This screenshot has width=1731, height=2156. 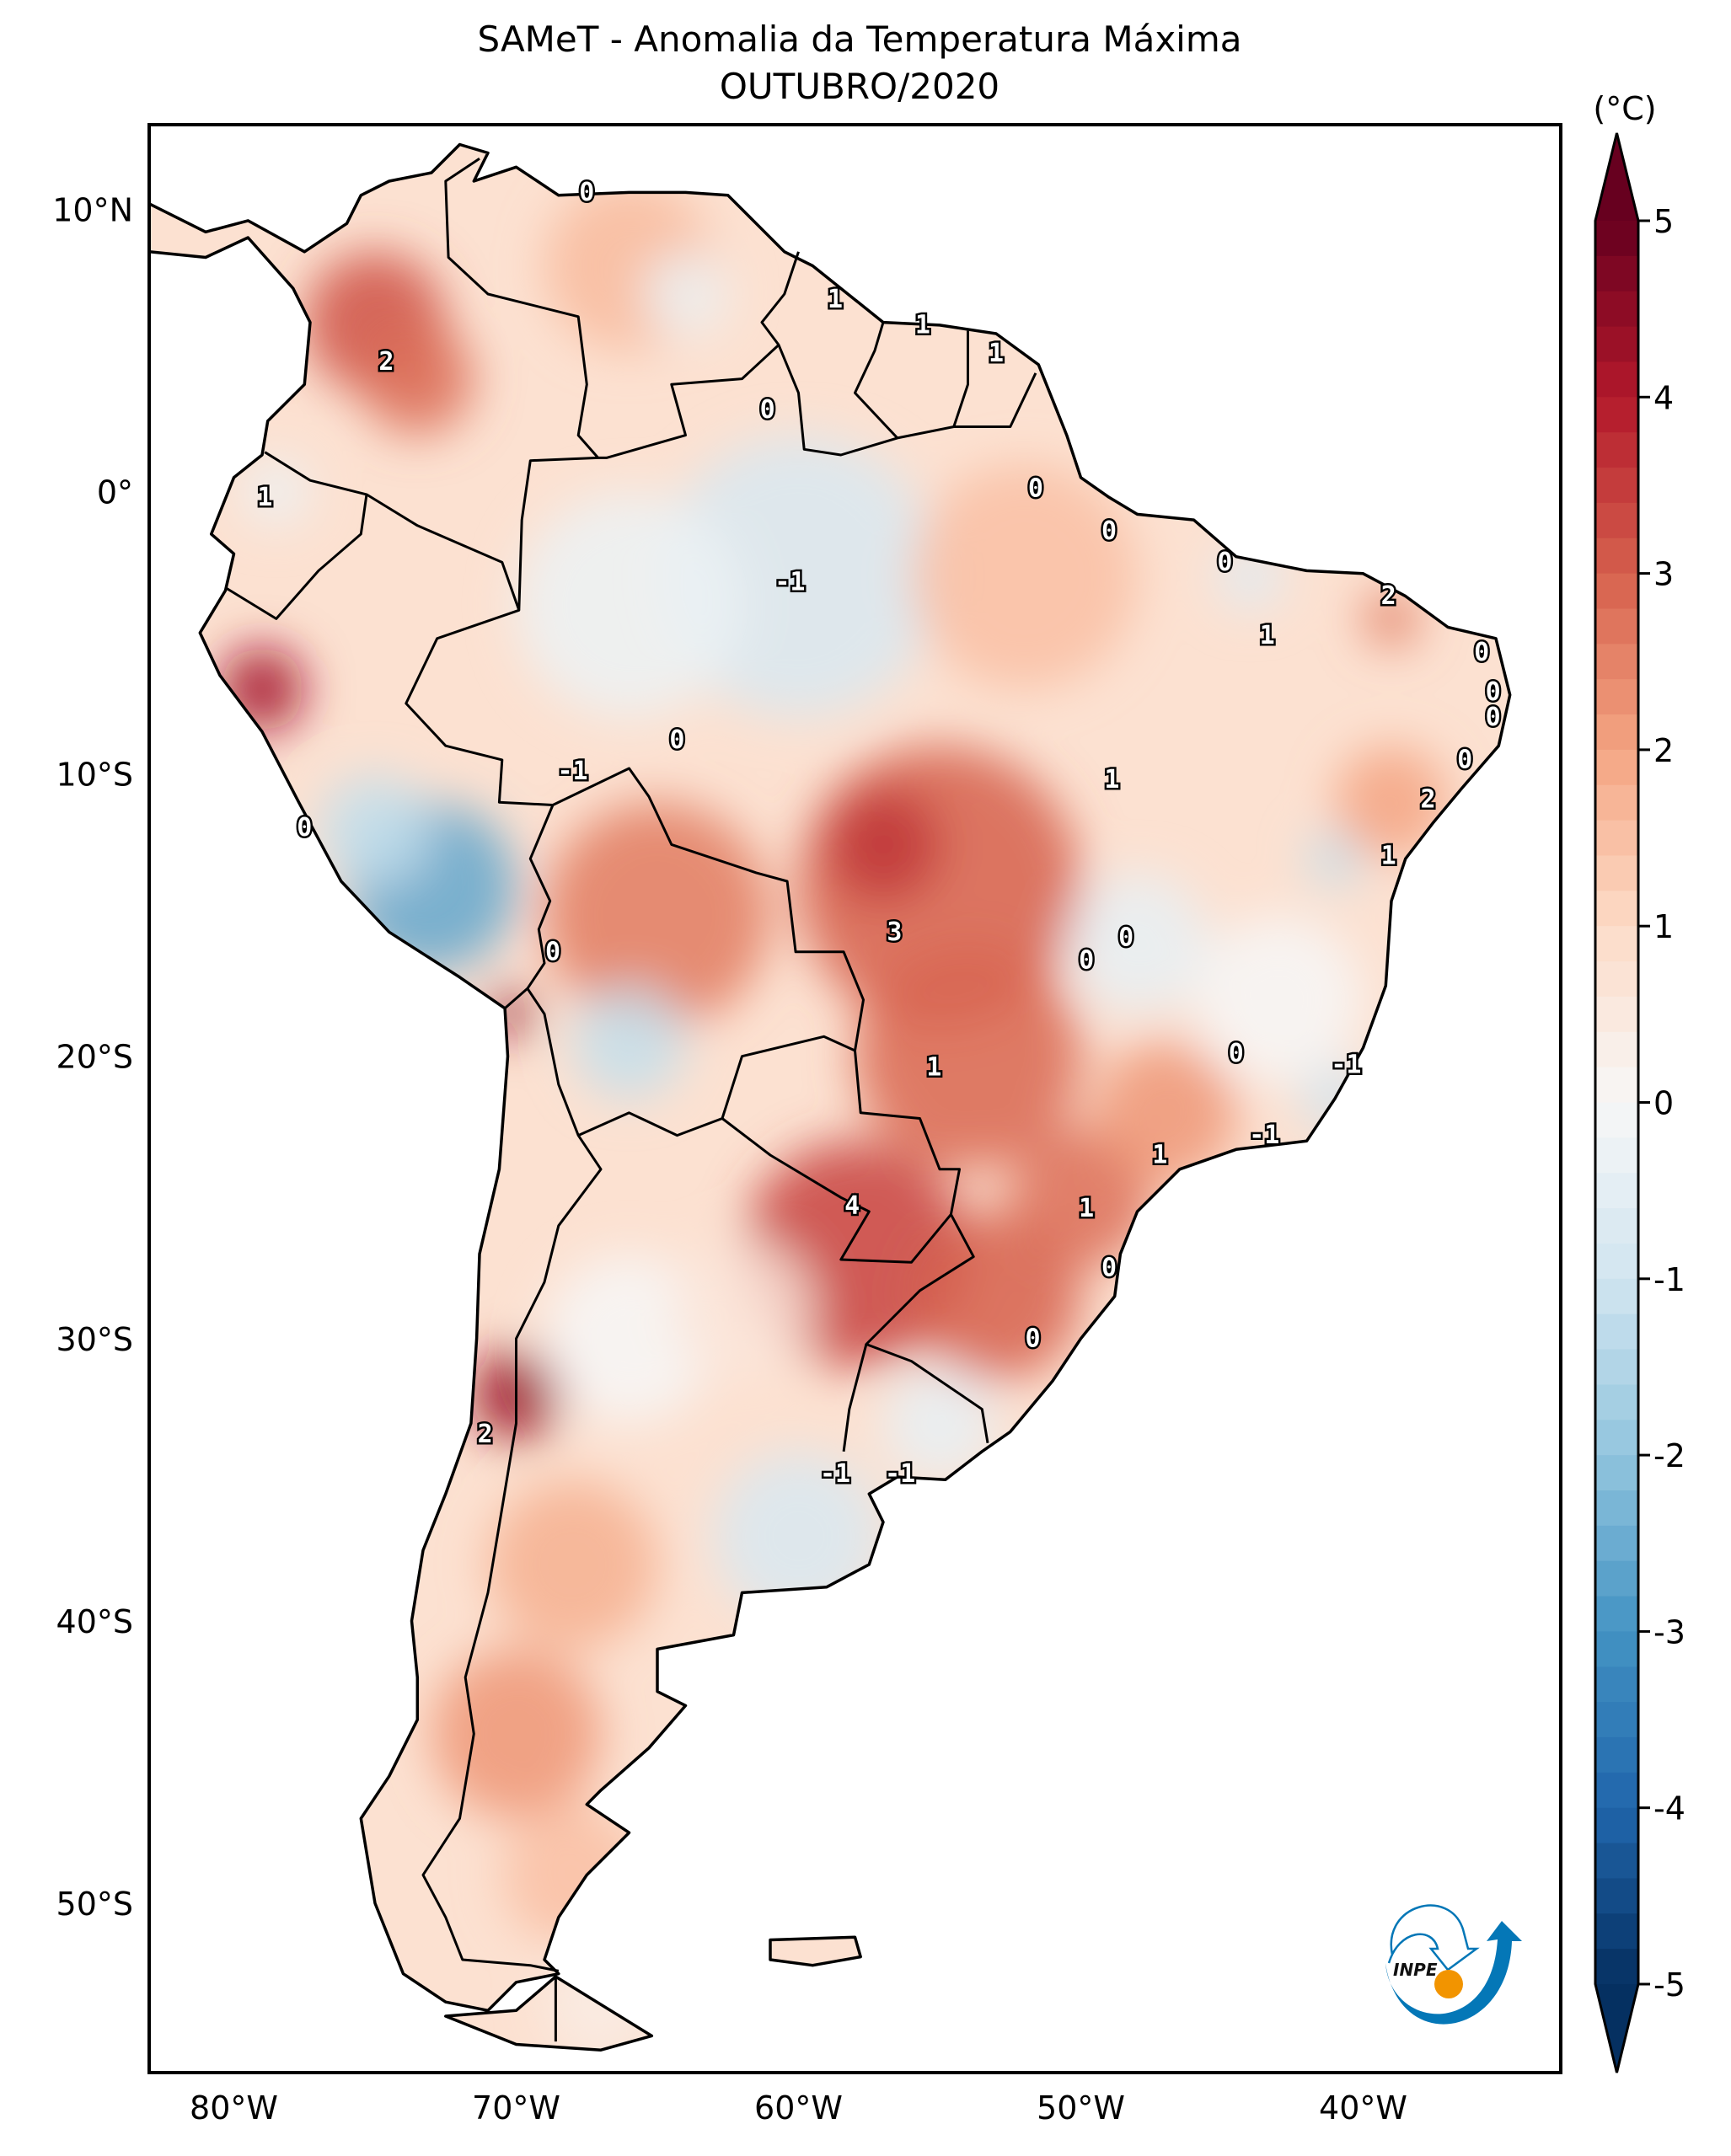 I want to click on chart-subtitle: OUTUBRO/2020, so click(x=859, y=86).